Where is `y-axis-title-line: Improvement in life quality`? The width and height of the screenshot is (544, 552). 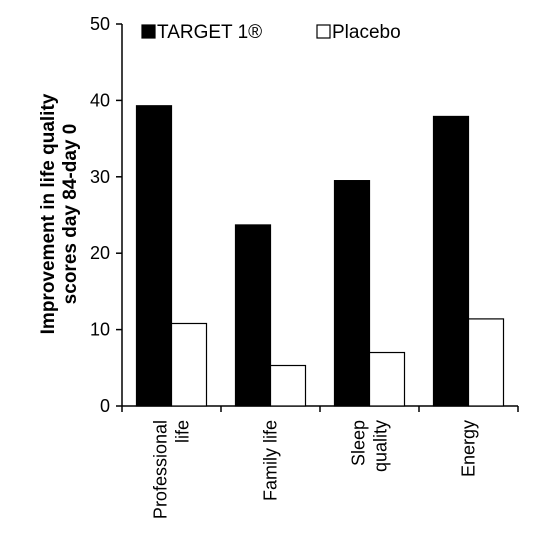
y-axis-title-line: Improvement in life quality is located at coordinates (48, 213).